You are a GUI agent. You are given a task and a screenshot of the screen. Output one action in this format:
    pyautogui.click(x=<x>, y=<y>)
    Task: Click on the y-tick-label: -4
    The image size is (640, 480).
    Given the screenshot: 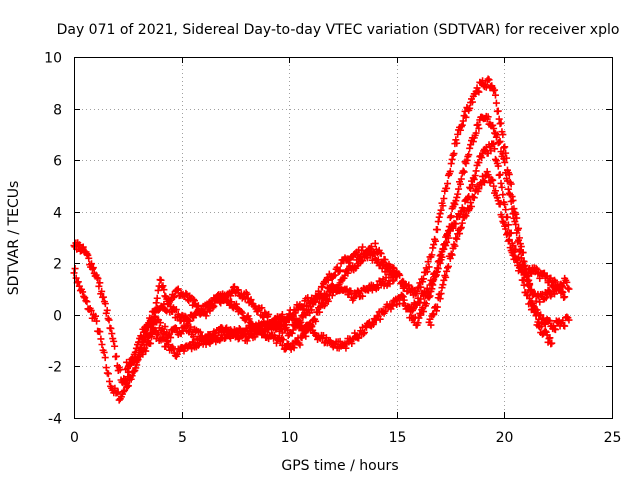 What is the action you would take?
    pyautogui.click(x=55, y=420)
    